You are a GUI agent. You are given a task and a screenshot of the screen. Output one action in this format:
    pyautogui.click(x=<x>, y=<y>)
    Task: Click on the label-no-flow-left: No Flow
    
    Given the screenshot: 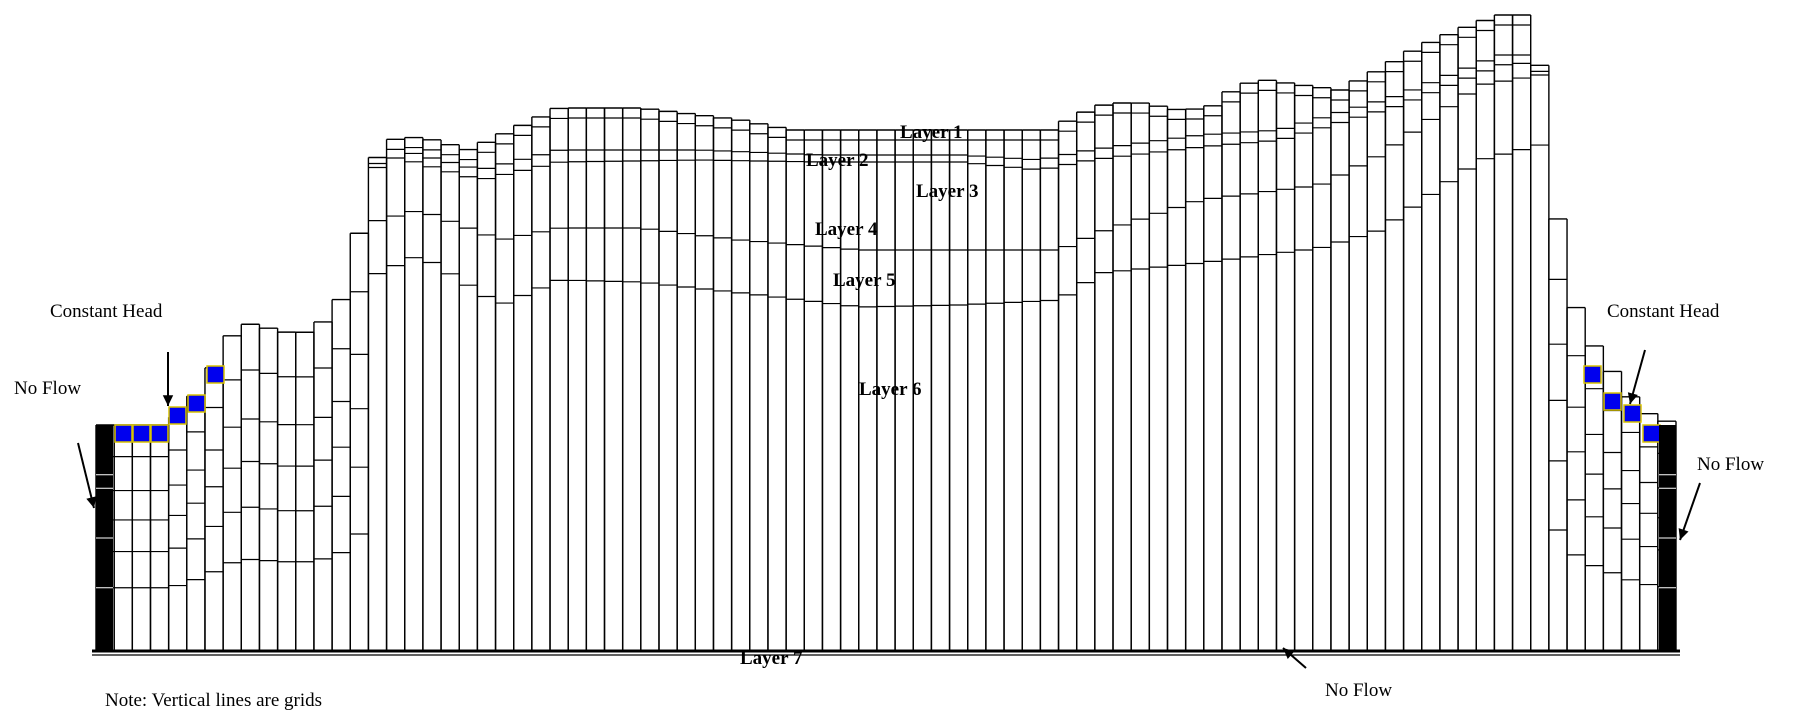 What is the action you would take?
    pyautogui.click(x=47, y=388)
    